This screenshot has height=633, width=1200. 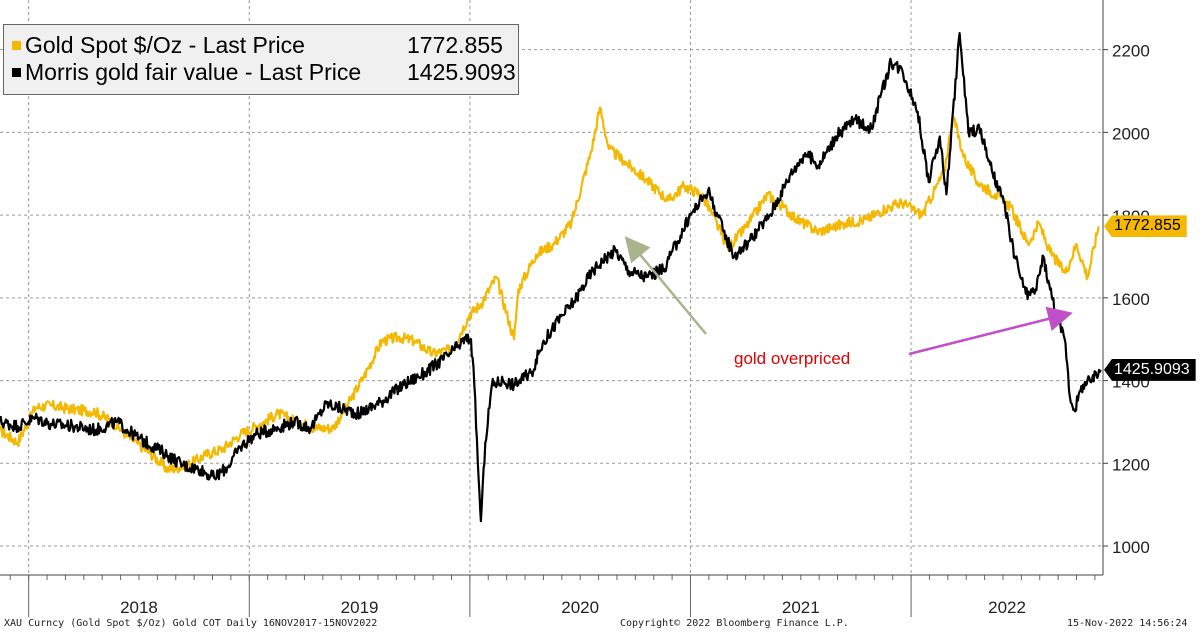 I want to click on y-tick-label-1000: 1000, so click(x=1131, y=547).